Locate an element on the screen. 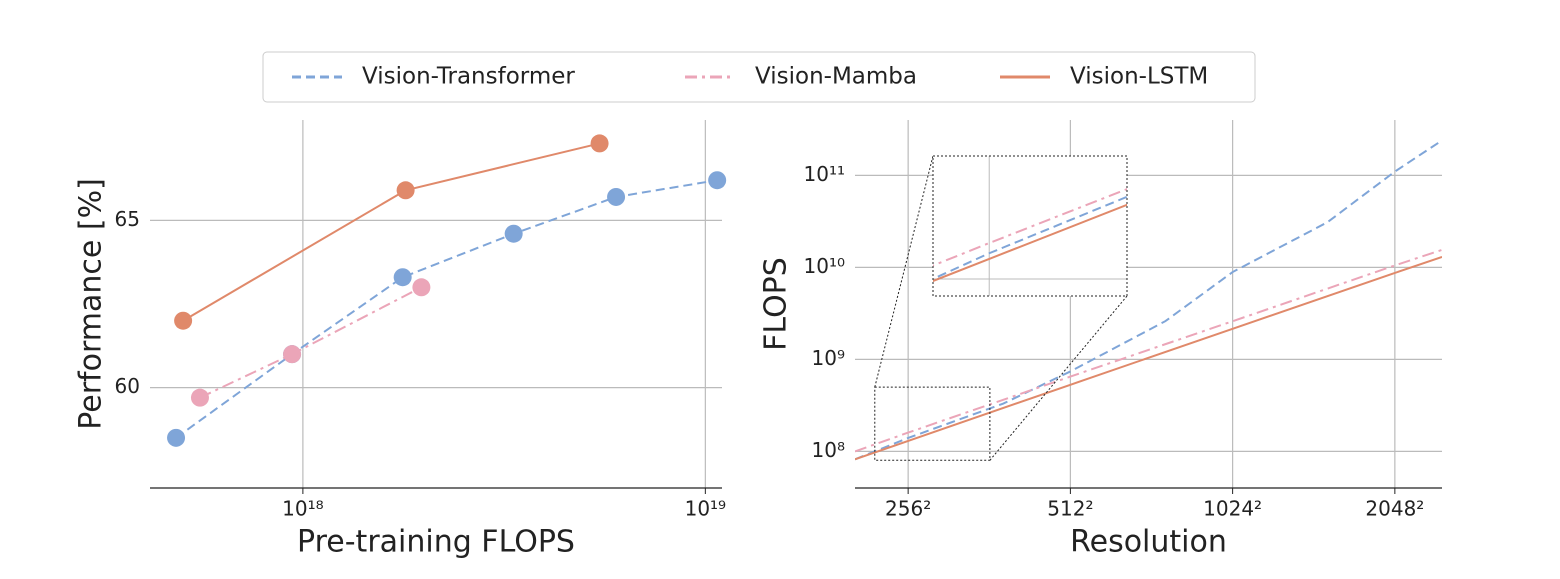 This screenshot has height=579, width=1560. x-tick-label: 10¹⁹ is located at coordinates (705, 509).